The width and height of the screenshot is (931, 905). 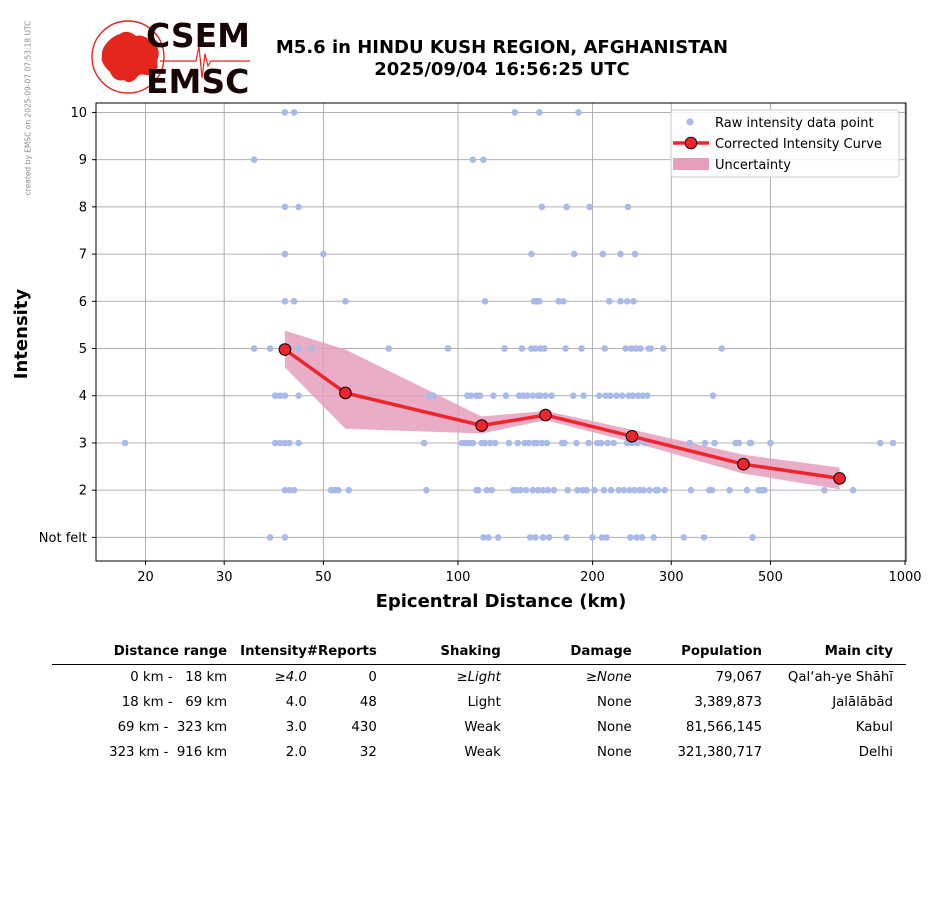 I want to click on legend-box, so click(x=785, y=143).